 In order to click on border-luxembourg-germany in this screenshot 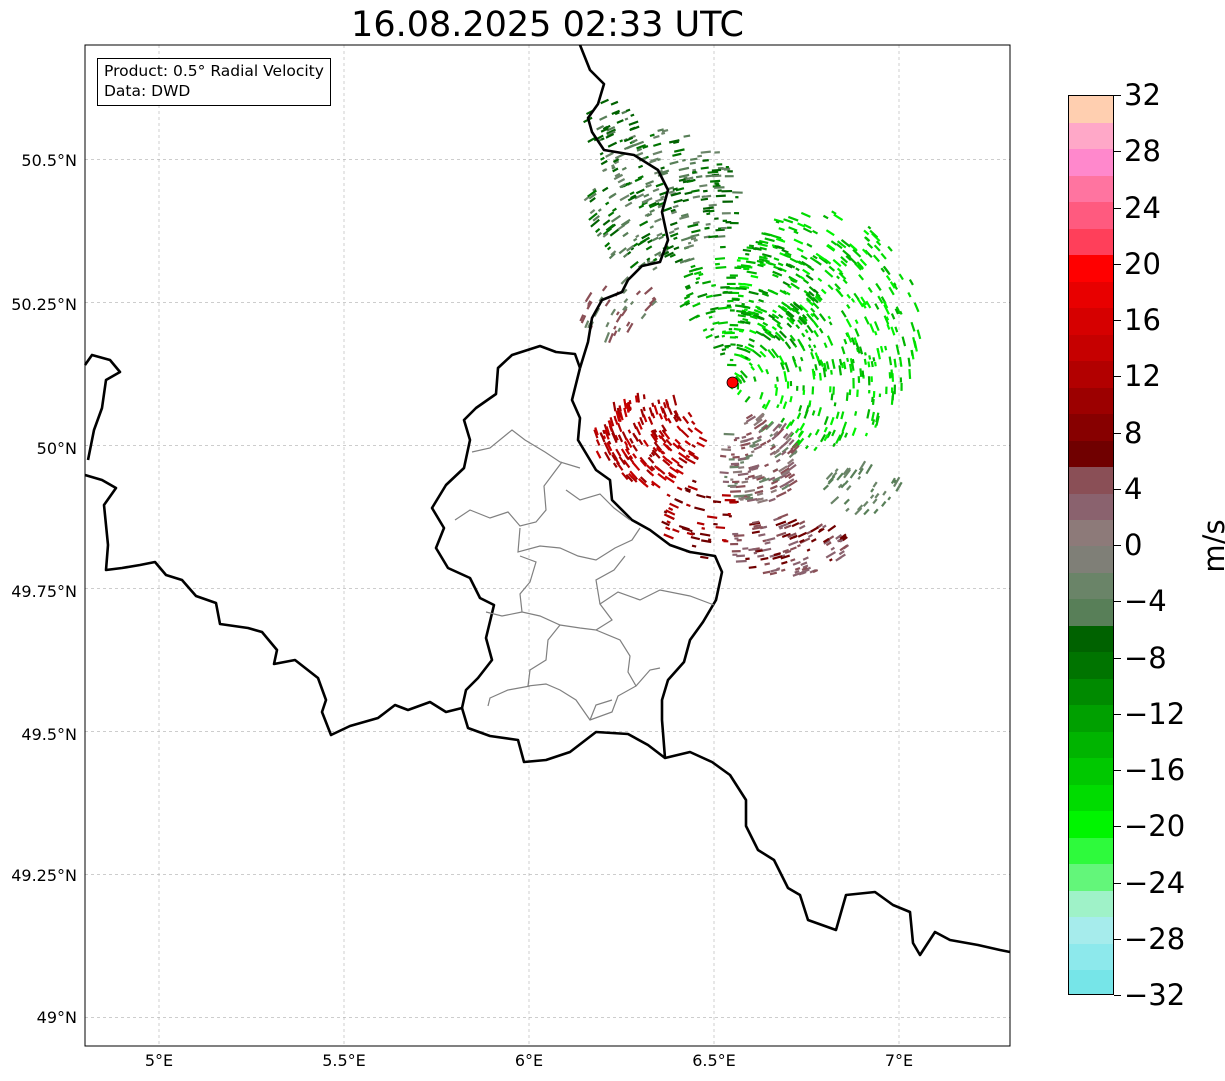, I will do `click(647, 563)`.